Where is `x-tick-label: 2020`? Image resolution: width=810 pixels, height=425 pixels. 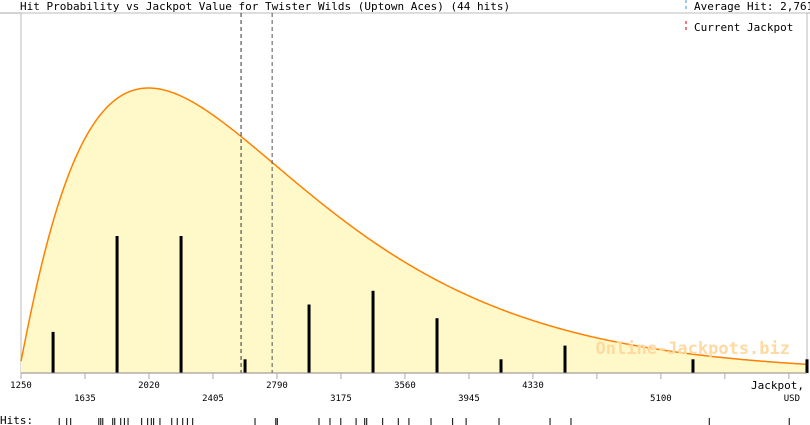 x-tick-label: 2020 is located at coordinates (149, 386).